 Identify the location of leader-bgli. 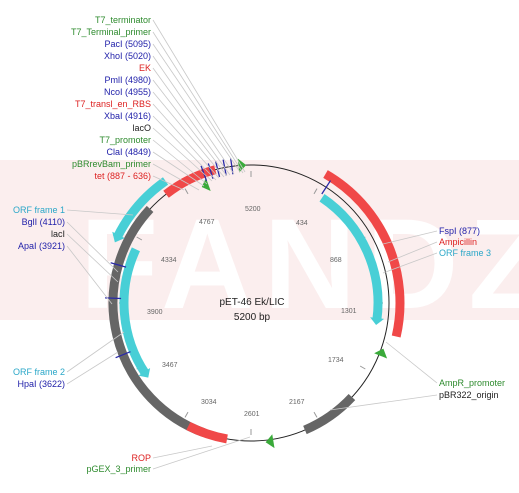
(92, 247).